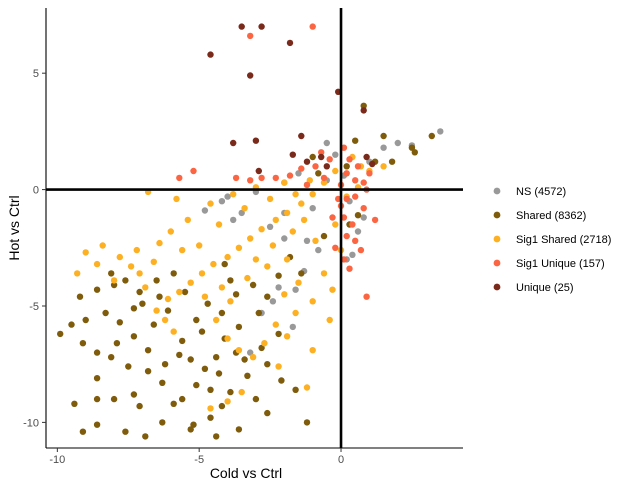 This screenshot has width=632, height=490. What do you see at coordinates (199, 460) in the screenshot?
I see `x-tick-label: -5` at bounding box center [199, 460].